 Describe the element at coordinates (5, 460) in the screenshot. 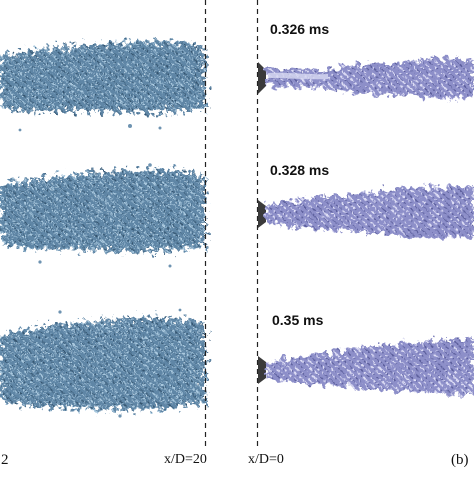

I see `left-panel-label-fragment: 2` at that location.